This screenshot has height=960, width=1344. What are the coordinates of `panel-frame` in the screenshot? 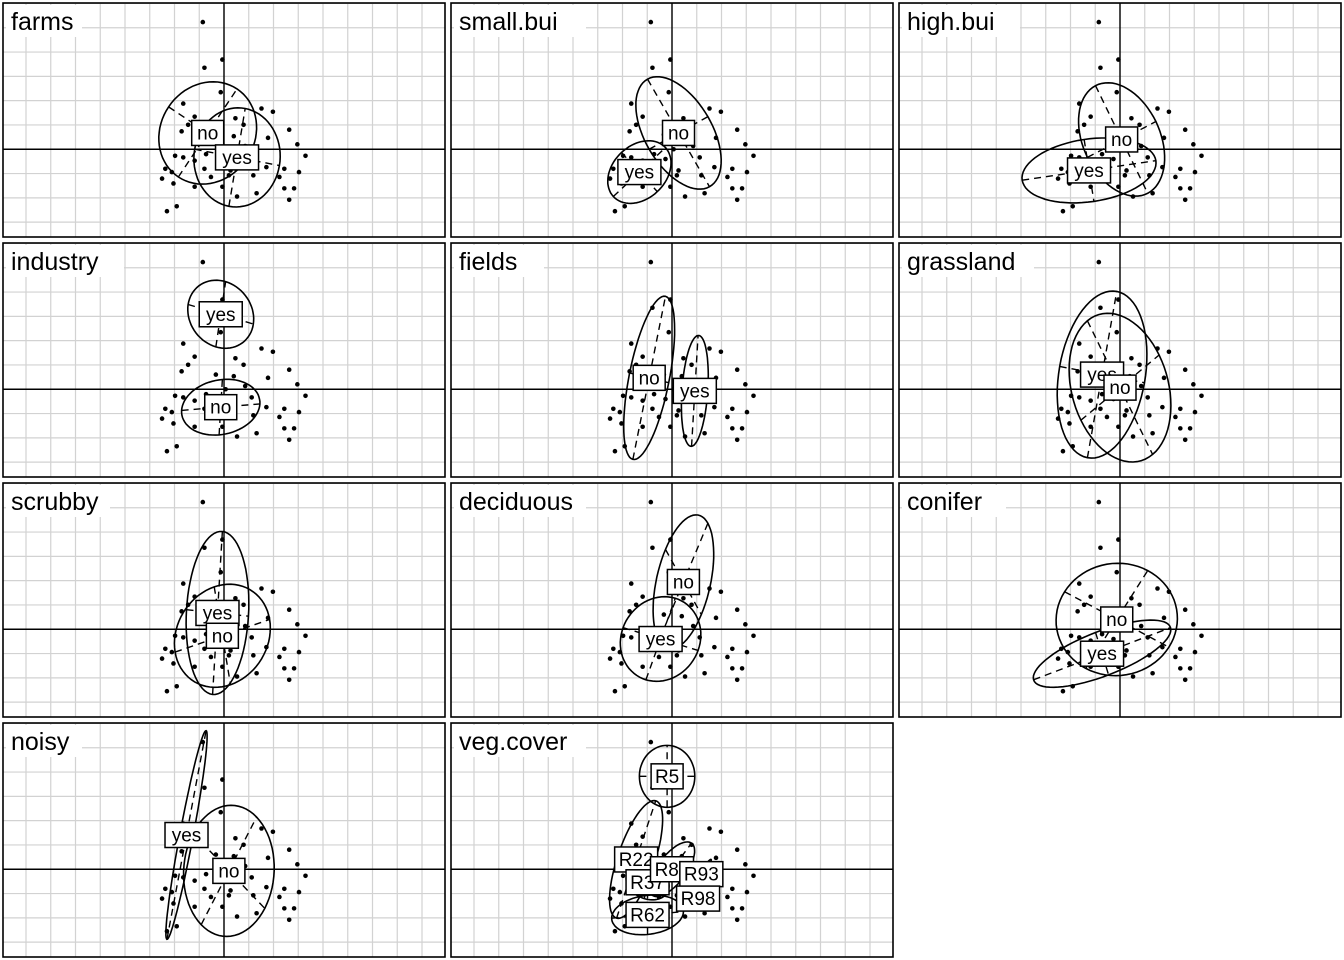 It's located at (224, 840).